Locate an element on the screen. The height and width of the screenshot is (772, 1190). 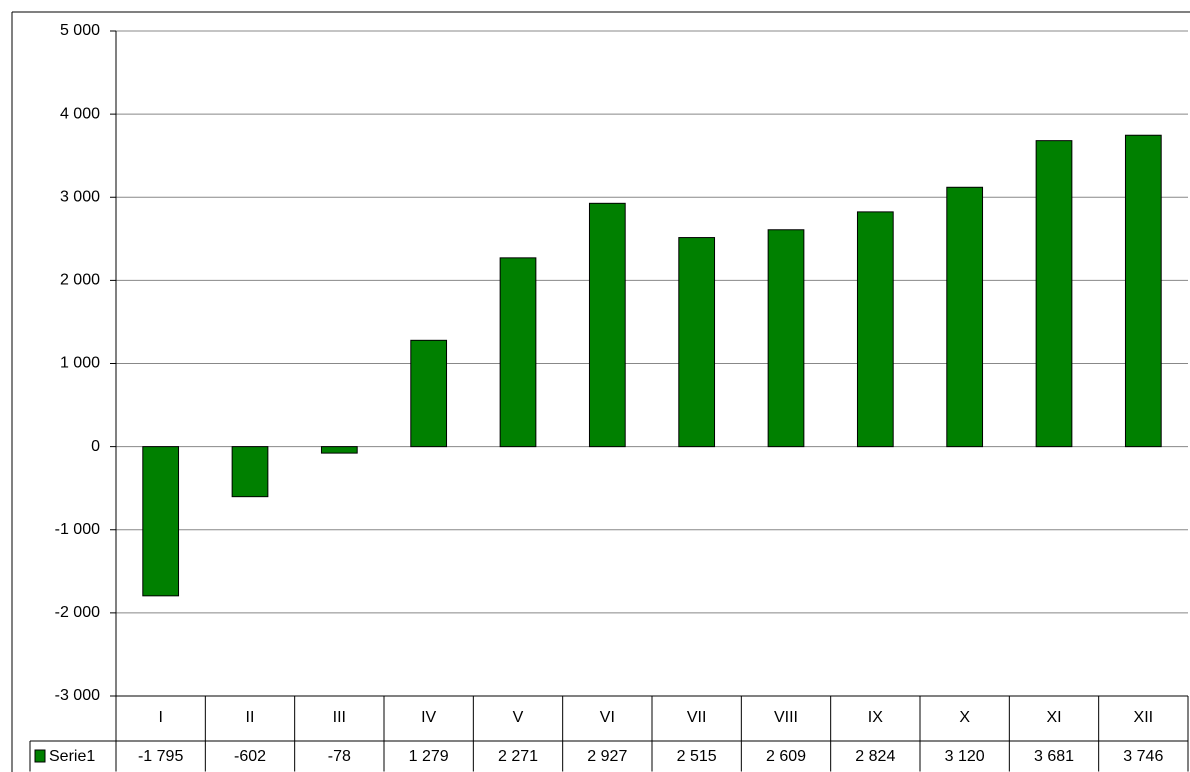
table-value: 1 279 is located at coordinates (429, 756).